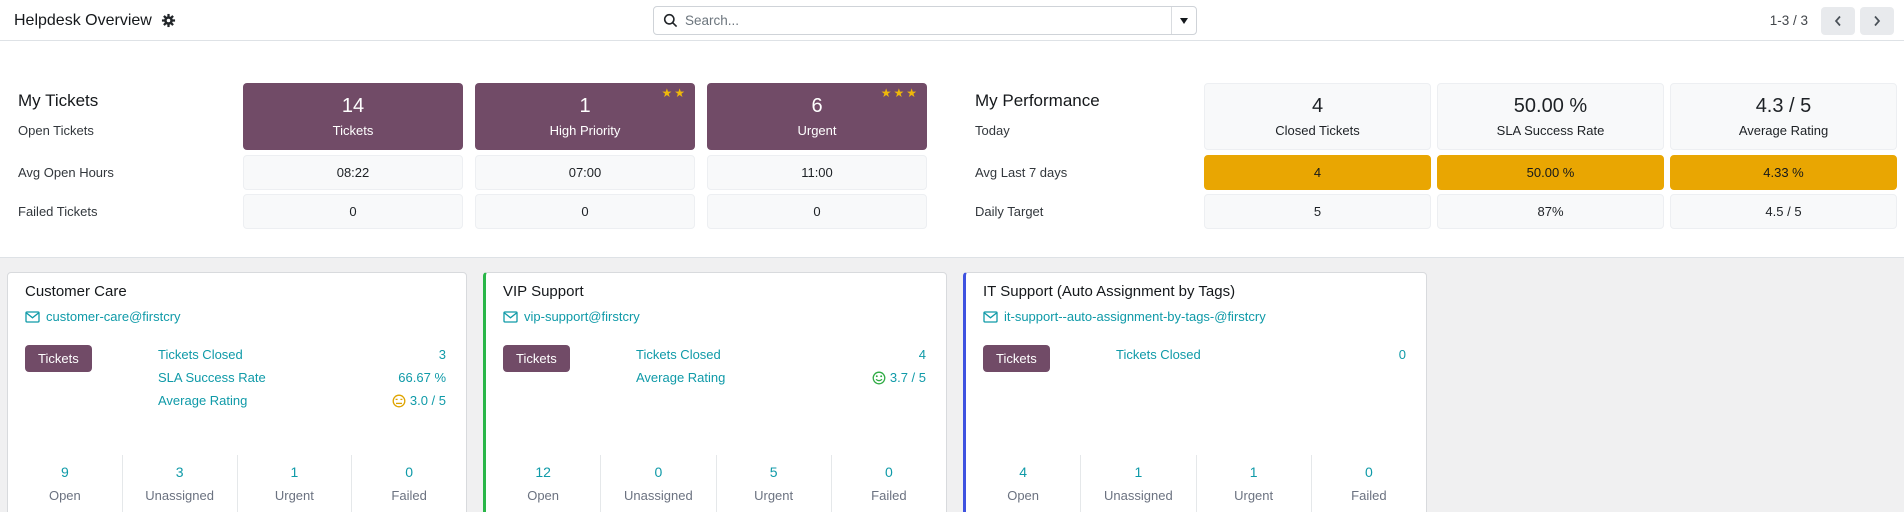  I want to click on chevron-down-icon, so click(1184, 20).